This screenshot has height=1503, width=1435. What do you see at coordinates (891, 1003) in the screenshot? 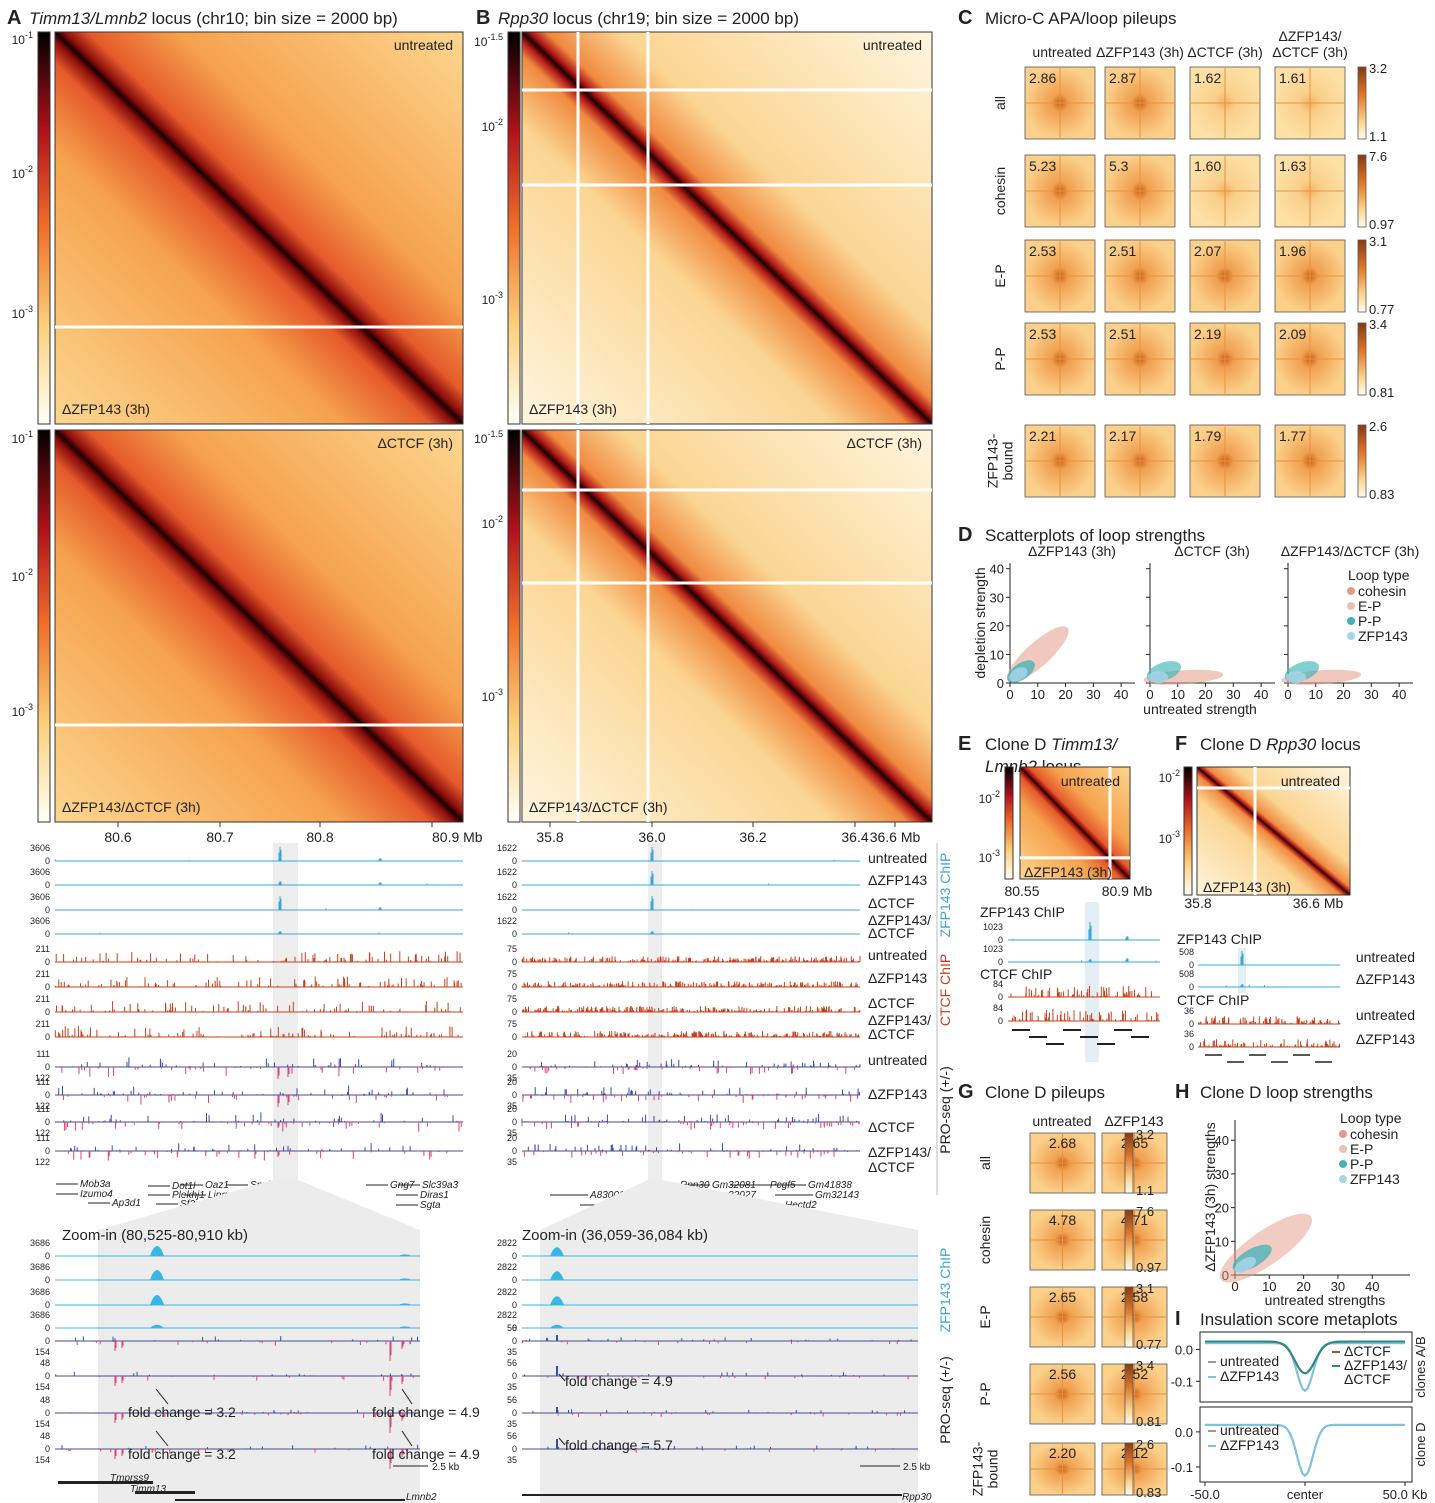
I see `track-label: ΔCTCF` at bounding box center [891, 1003].